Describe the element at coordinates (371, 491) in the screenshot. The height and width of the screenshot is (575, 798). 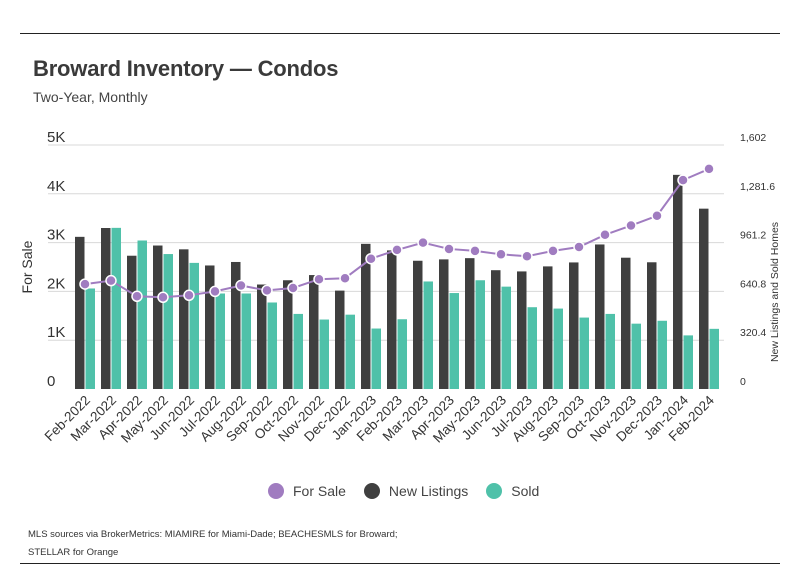
I see `legend-swatch-new-listings` at that location.